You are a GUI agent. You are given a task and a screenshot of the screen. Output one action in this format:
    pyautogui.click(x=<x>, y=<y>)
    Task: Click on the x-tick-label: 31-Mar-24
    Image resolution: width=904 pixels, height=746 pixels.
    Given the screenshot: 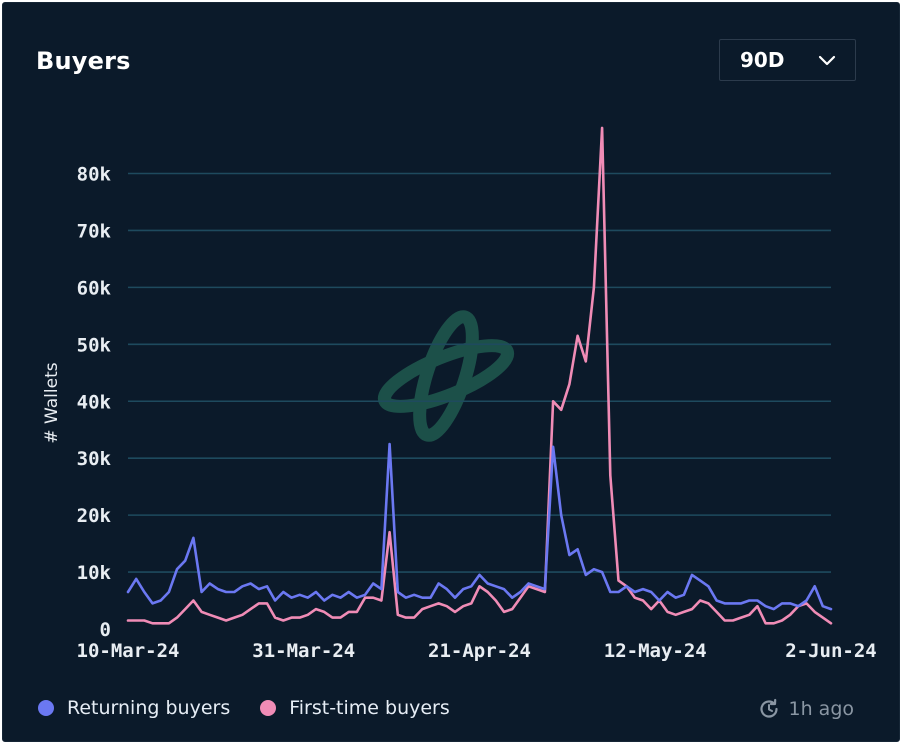 What is the action you would take?
    pyautogui.click(x=303, y=651)
    